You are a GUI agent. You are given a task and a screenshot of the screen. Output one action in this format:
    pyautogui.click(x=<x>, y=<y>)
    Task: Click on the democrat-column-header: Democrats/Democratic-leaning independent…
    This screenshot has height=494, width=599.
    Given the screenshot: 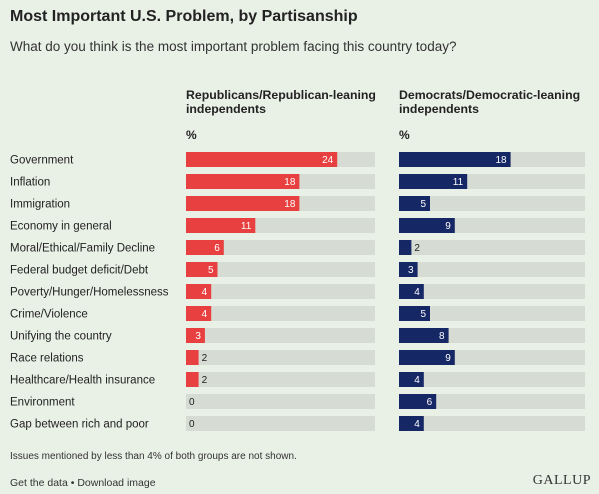 What is the action you would take?
    pyautogui.click(x=490, y=102)
    